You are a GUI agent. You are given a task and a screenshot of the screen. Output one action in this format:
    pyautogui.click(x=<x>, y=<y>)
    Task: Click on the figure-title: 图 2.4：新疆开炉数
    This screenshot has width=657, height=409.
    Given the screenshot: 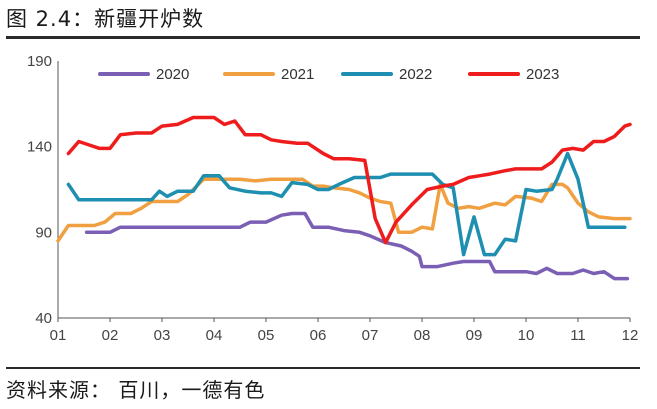 What is the action you would take?
    pyautogui.click(x=105, y=19)
    